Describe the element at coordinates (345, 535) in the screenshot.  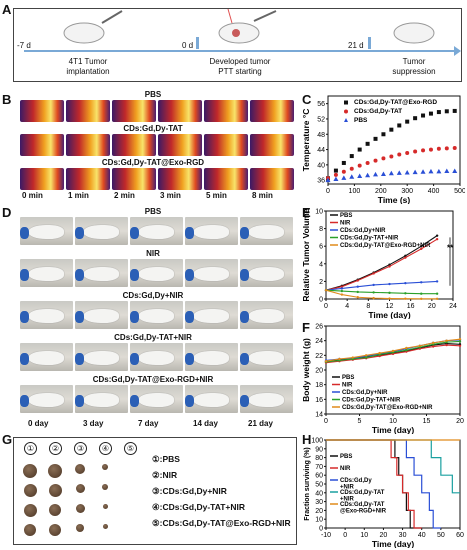
I see `x-tick-label: 0` at that location.